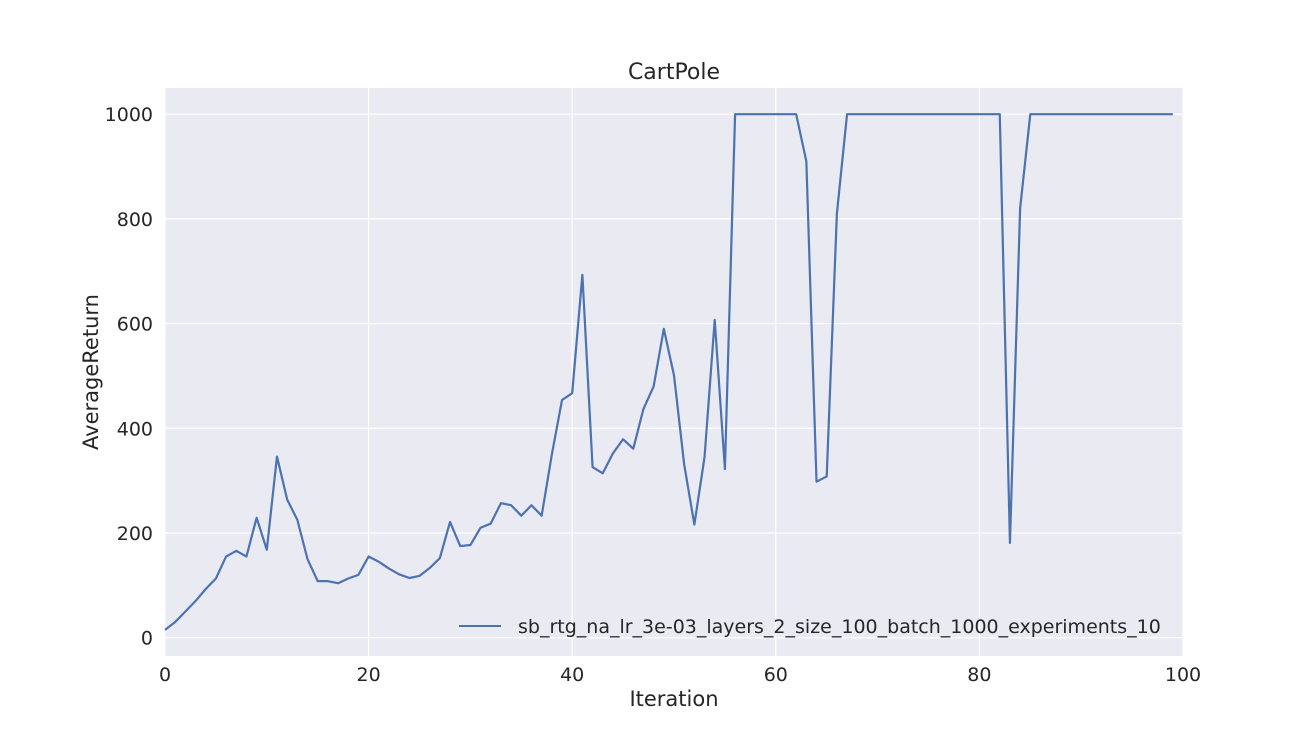 This screenshot has height=737, width=1315. Describe the element at coordinates (165, 675) in the screenshot. I see `x-tick-label: 0` at that location.